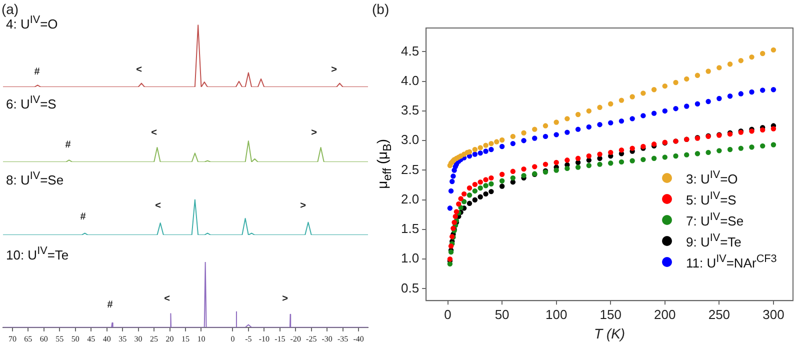 The height and width of the screenshot is (349, 799). Describe the element at coordinates (410, 169) in the screenshot. I see `y-tick-label: 2.5` at that location.